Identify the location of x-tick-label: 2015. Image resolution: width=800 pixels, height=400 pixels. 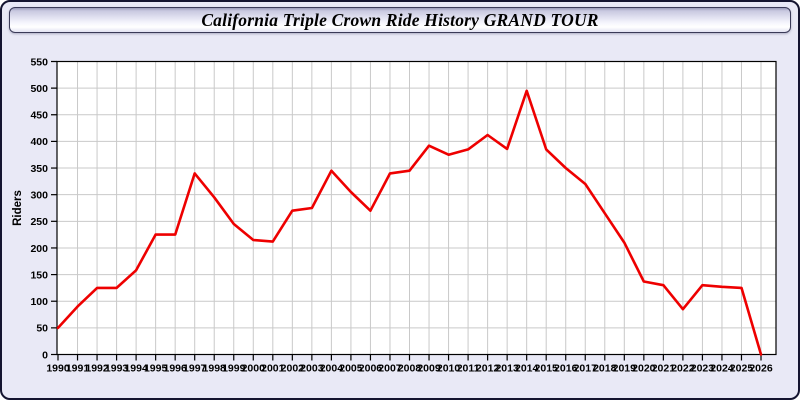
(547, 369).